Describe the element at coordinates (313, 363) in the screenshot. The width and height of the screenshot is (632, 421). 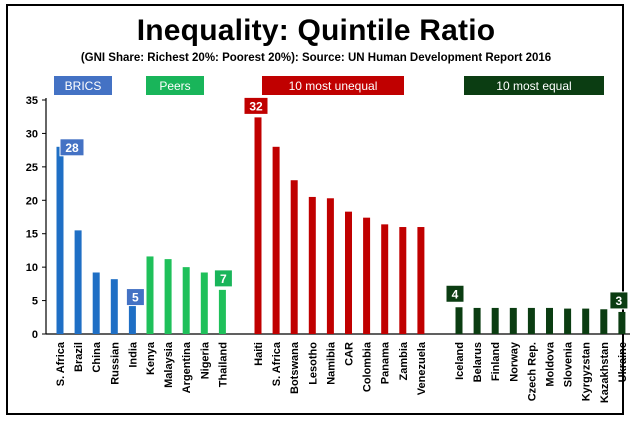
I see `x-tick-label: Lesotho` at that location.